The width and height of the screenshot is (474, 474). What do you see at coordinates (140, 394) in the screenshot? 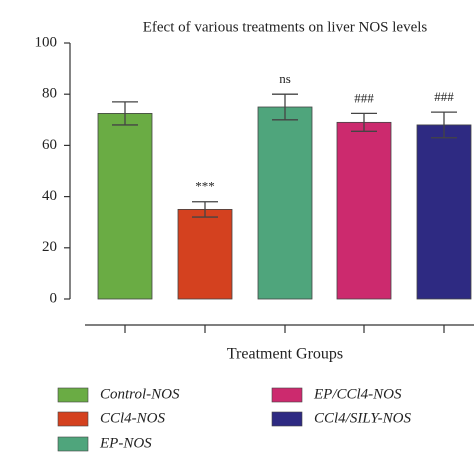
I see `legend-label: Control-NOS` at bounding box center [140, 394].